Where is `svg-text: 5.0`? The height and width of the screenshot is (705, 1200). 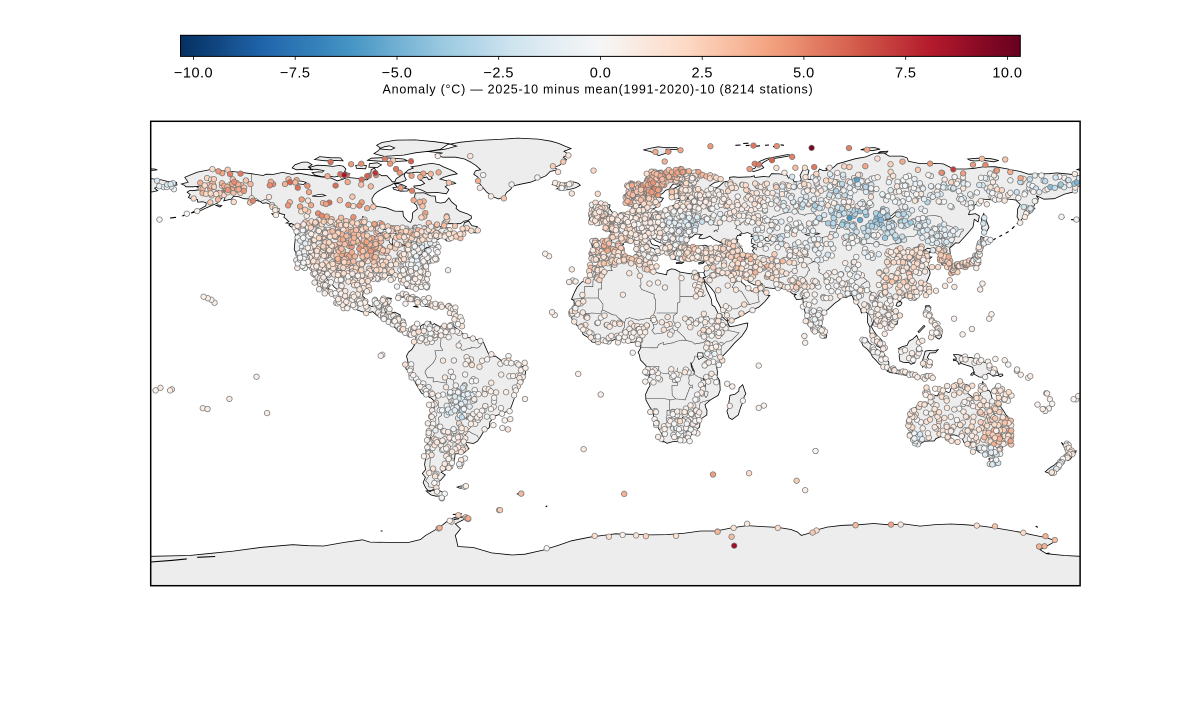 svg-text: 5.0 is located at coordinates (804, 73).